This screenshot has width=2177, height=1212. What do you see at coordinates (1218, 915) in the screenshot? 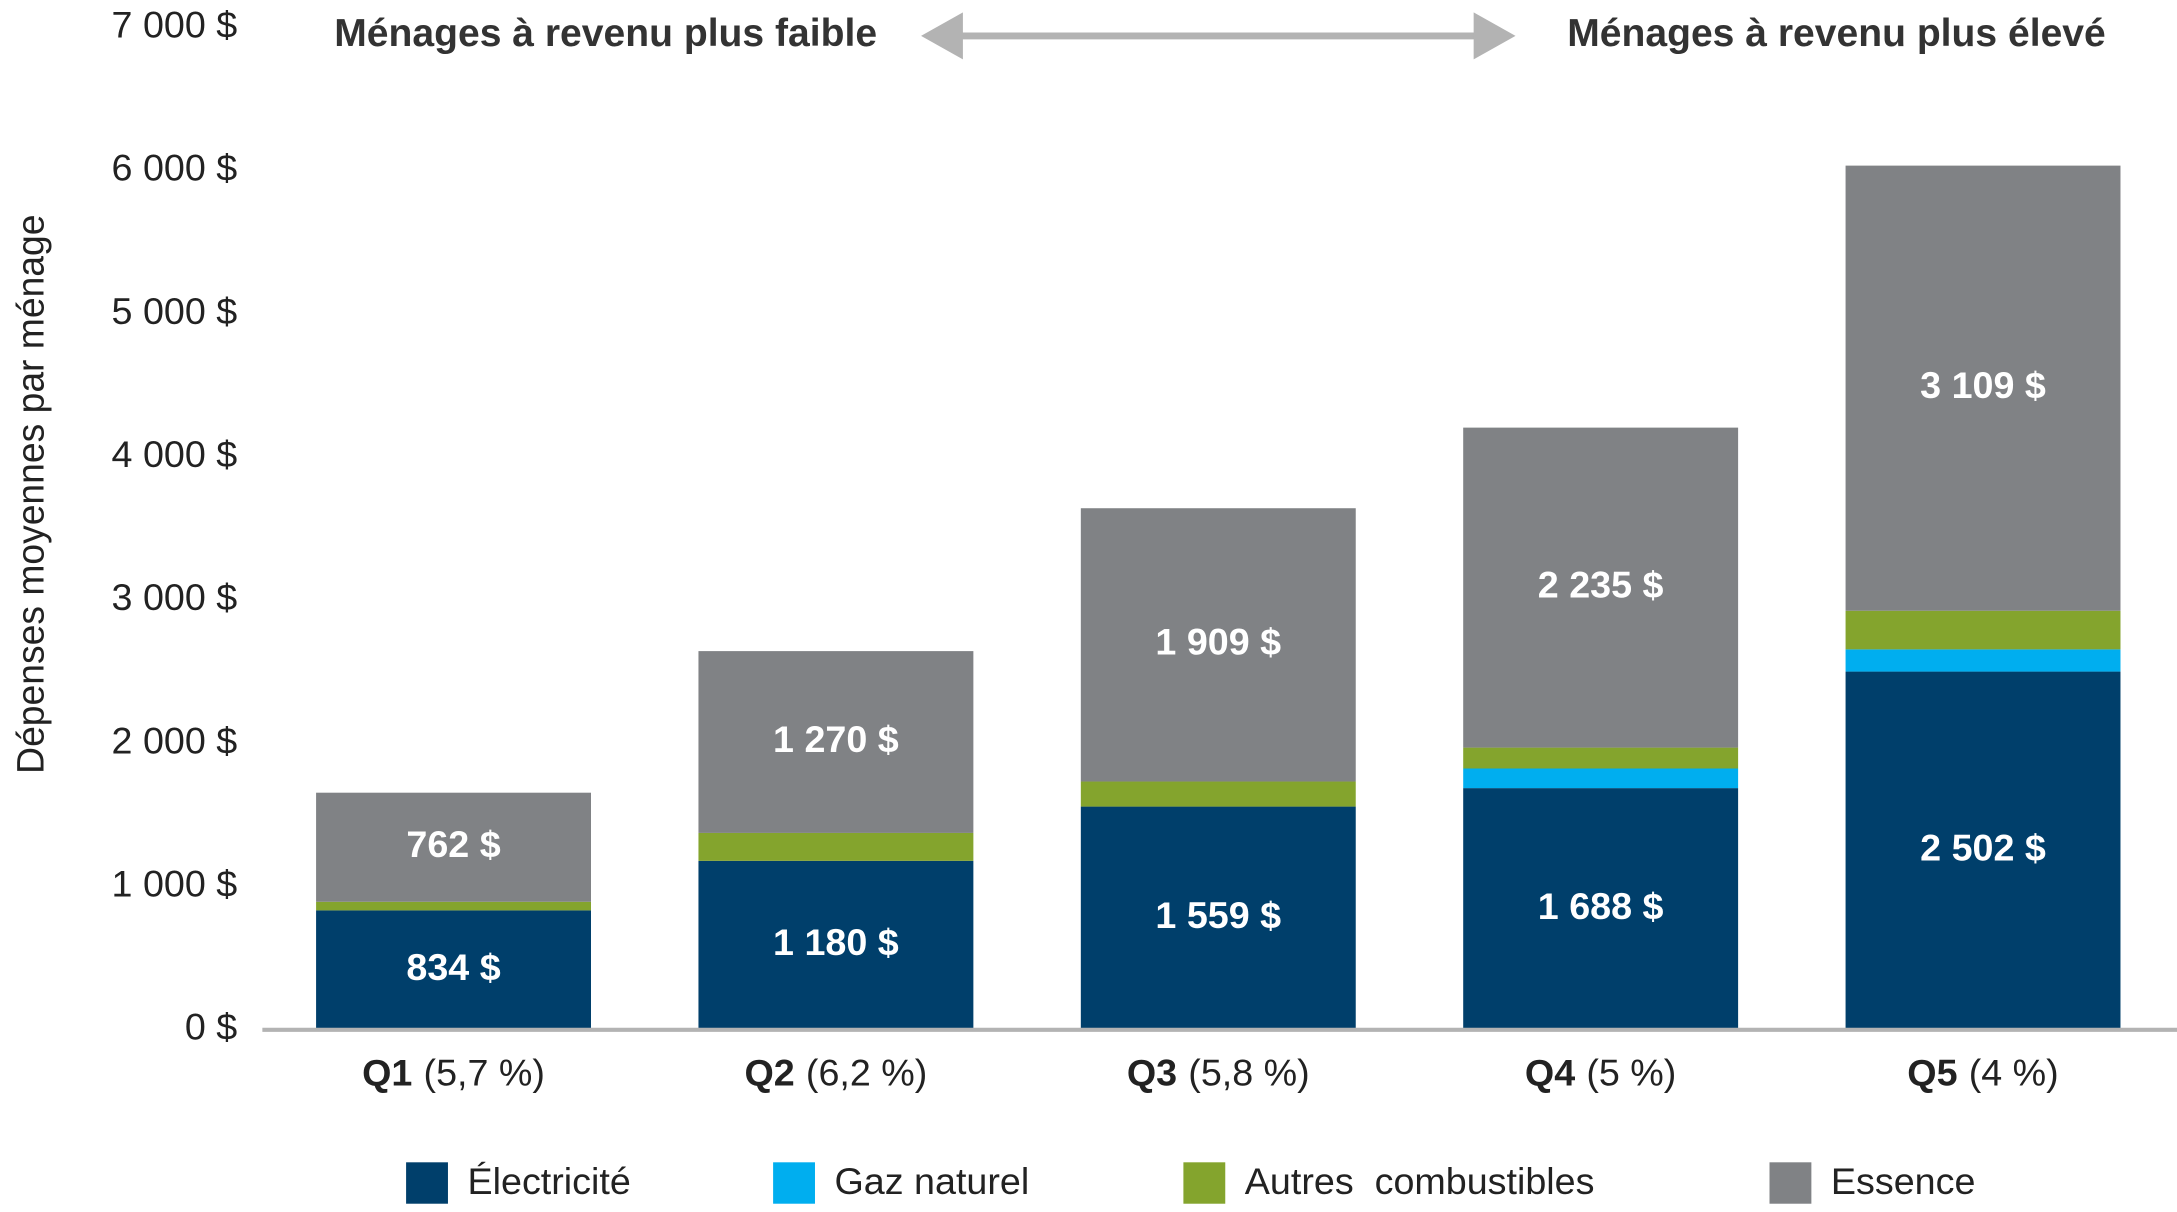
I see `data-label: 1 559 $` at bounding box center [1218, 915].